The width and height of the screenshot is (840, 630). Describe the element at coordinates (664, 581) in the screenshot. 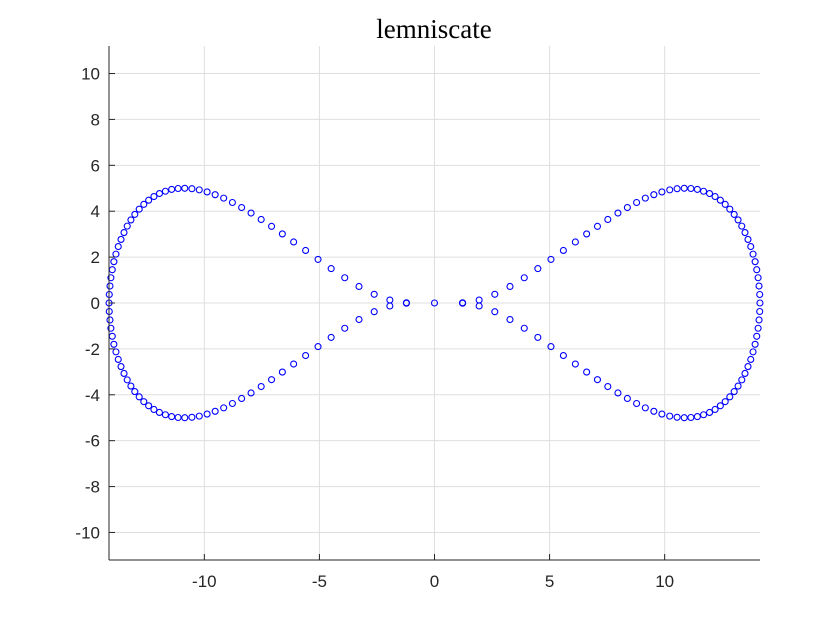

I see `x-tick-label: 10` at that location.